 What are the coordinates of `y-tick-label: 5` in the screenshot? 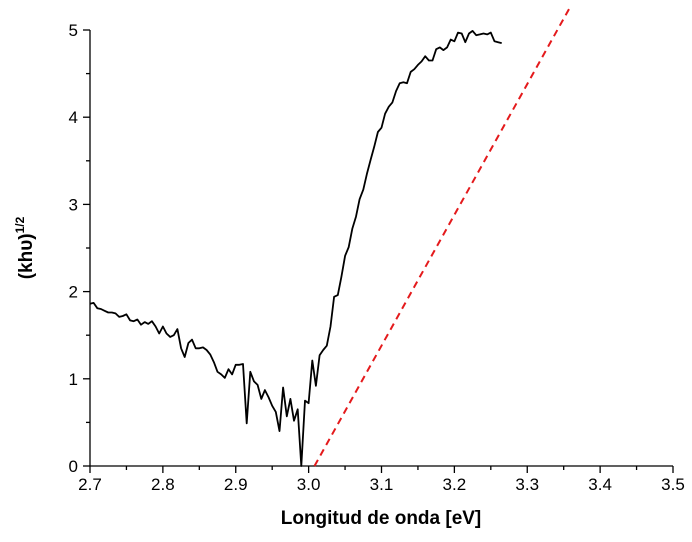 It's located at (73, 30).